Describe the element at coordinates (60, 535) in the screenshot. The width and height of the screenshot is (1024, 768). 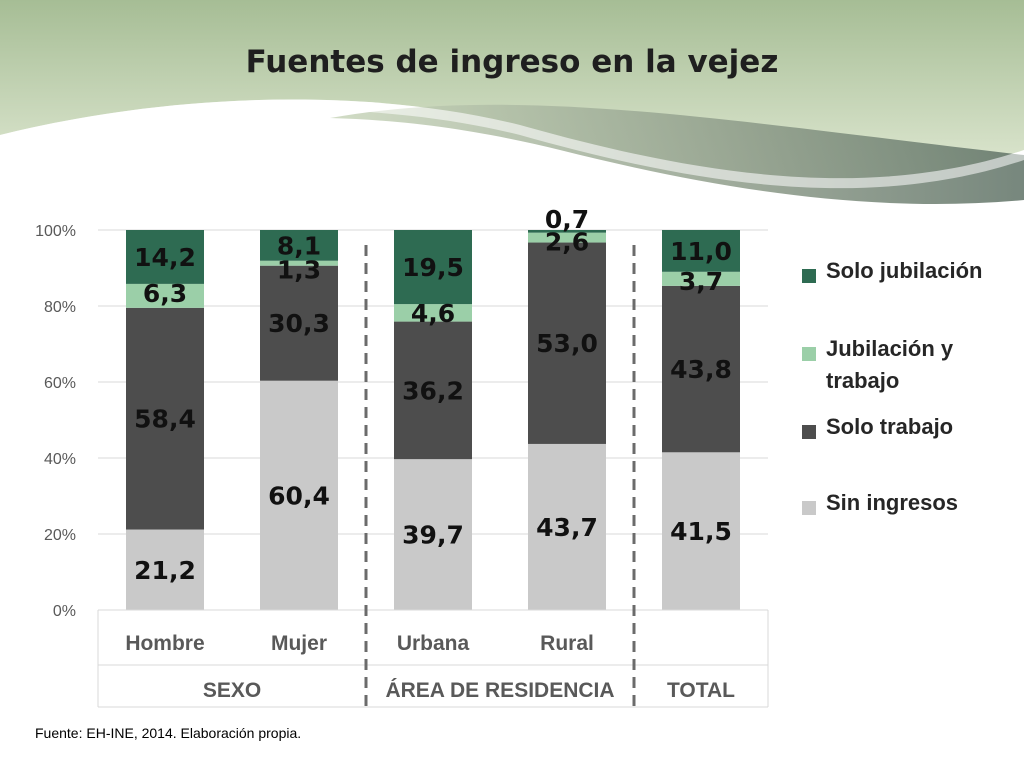
I see `y-tick-label: 20%` at that location.